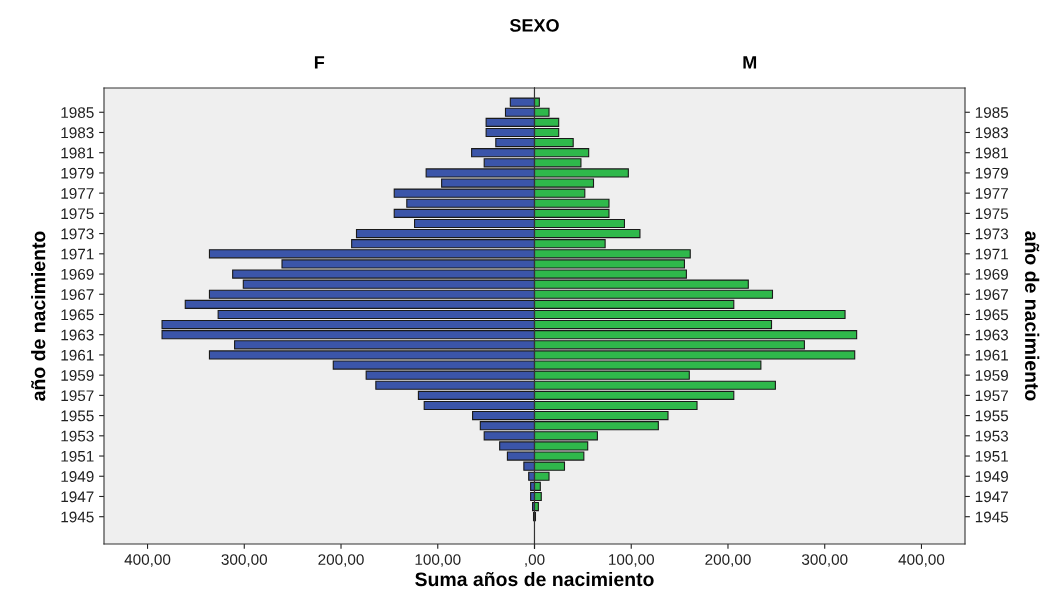 This screenshot has height=599, width=1056. I want to click on text: SEXO, so click(534, 25).